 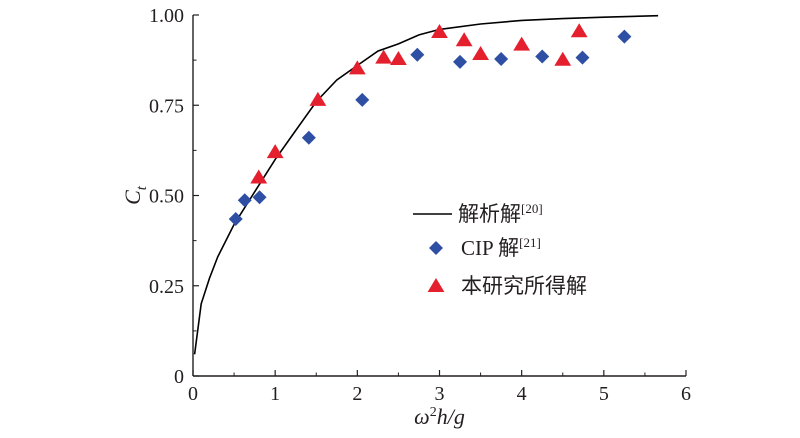 I want to click on x-tick-label: 2, so click(x=357, y=394).